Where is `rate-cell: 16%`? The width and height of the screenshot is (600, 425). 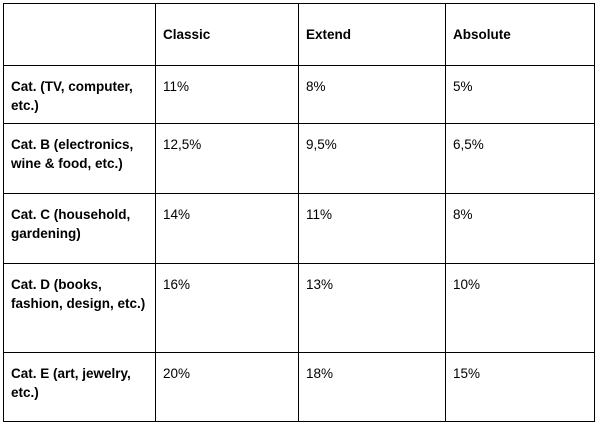 rate-cell: 16% is located at coordinates (227, 308).